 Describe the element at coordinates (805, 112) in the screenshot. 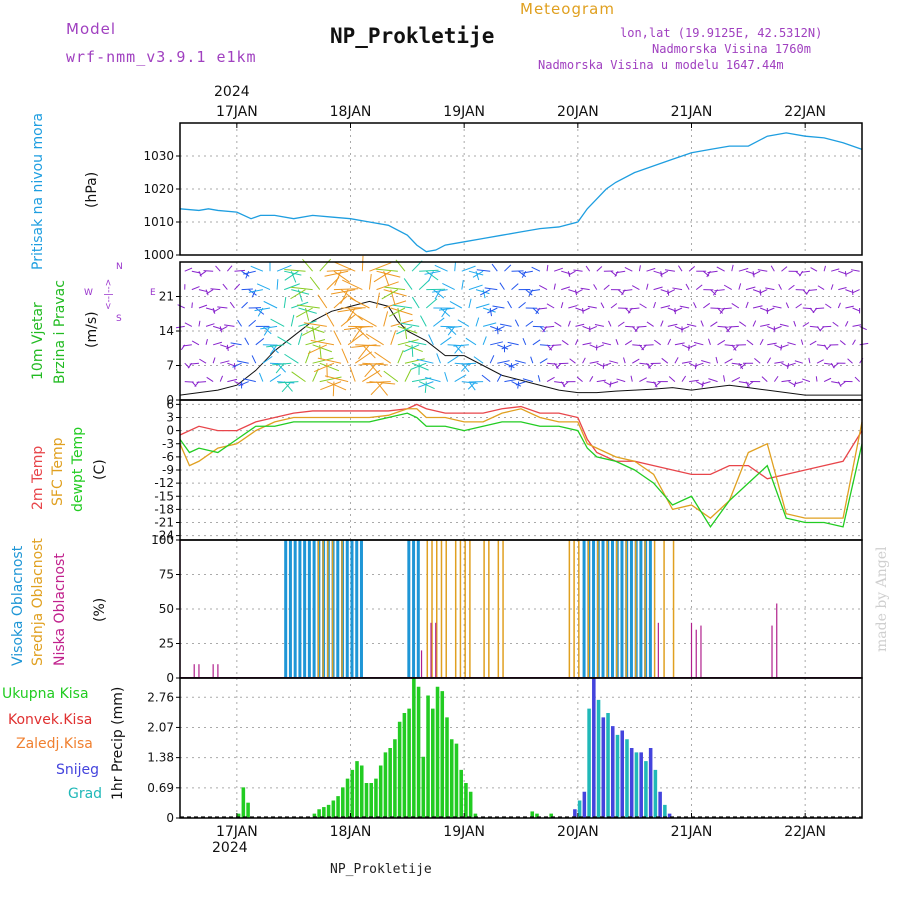

I see `x-label-top: 22JAN` at that location.